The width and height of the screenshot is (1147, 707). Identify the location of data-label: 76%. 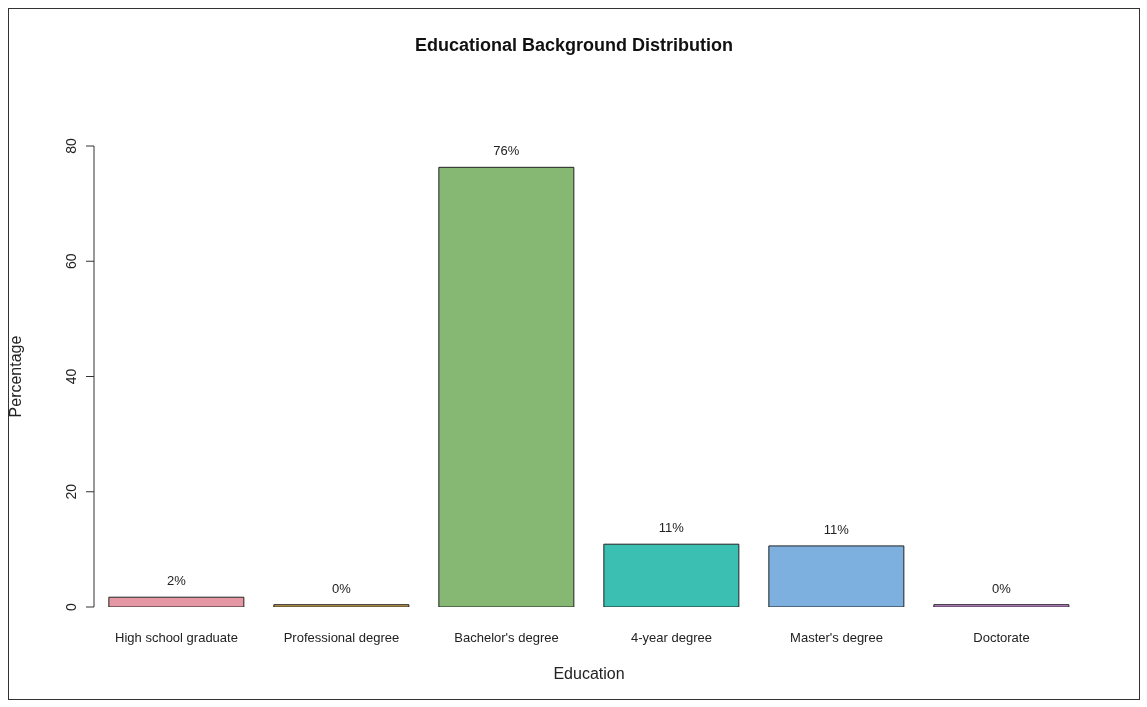
(506, 151).